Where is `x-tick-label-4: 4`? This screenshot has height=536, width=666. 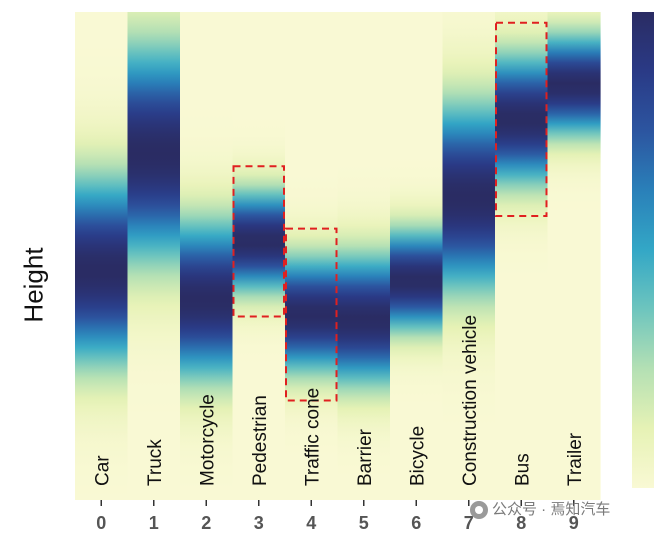
x-tick-label-4: 4 is located at coordinates (311, 523).